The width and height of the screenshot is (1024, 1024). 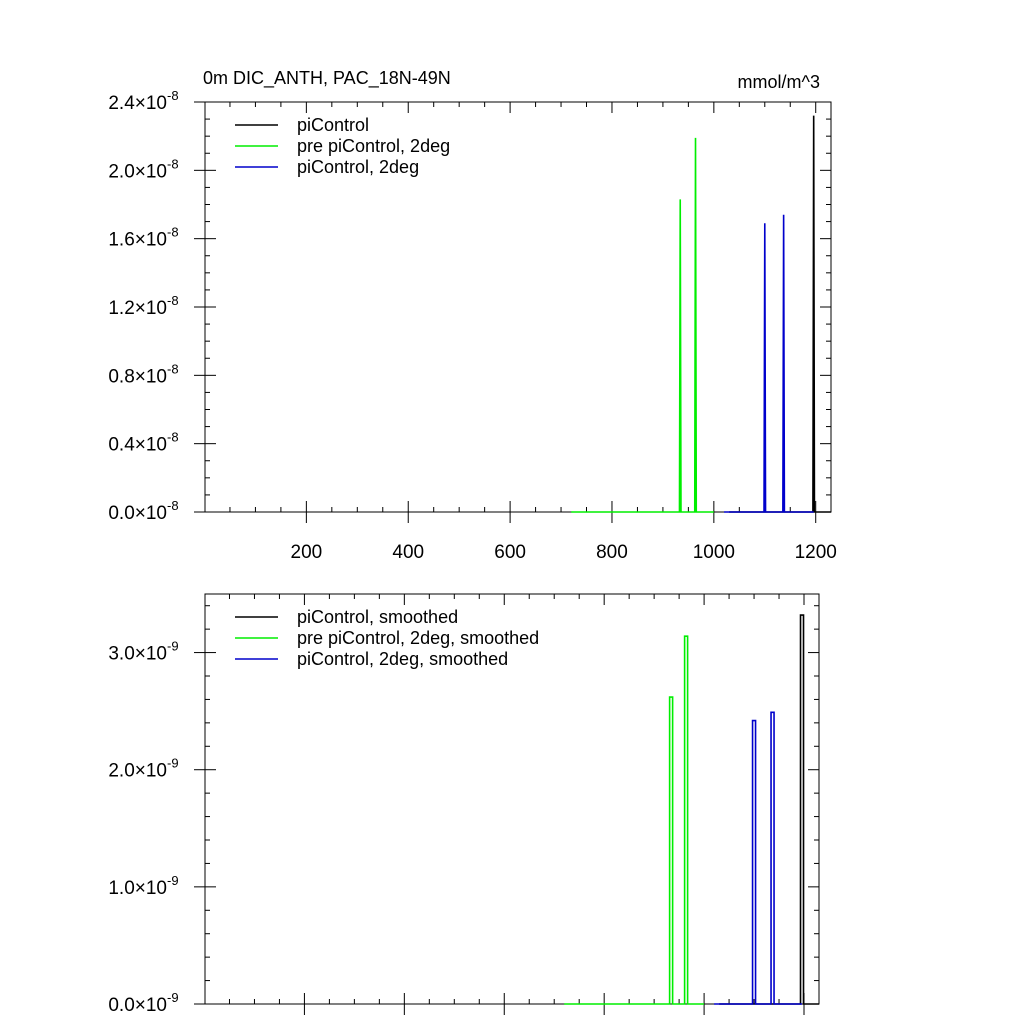 I want to click on y-tick-exponent-1-3: -9, so click(x=173, y=646).